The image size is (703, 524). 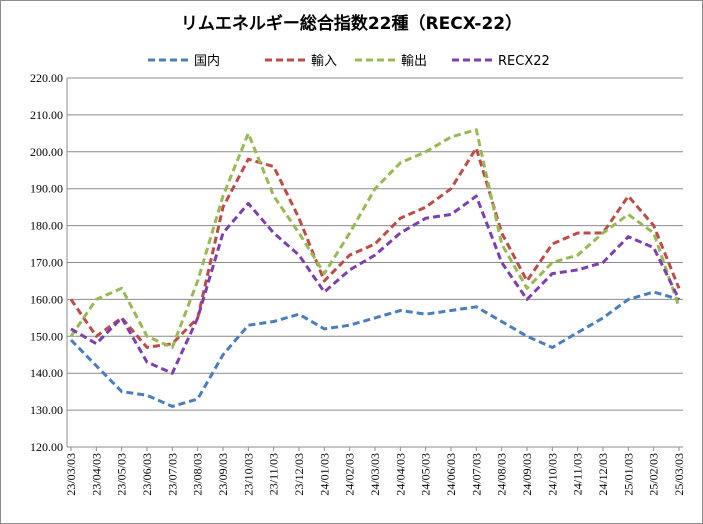 I want to click on x-tick-label: 23/08/03, so click(x=198, y=474).